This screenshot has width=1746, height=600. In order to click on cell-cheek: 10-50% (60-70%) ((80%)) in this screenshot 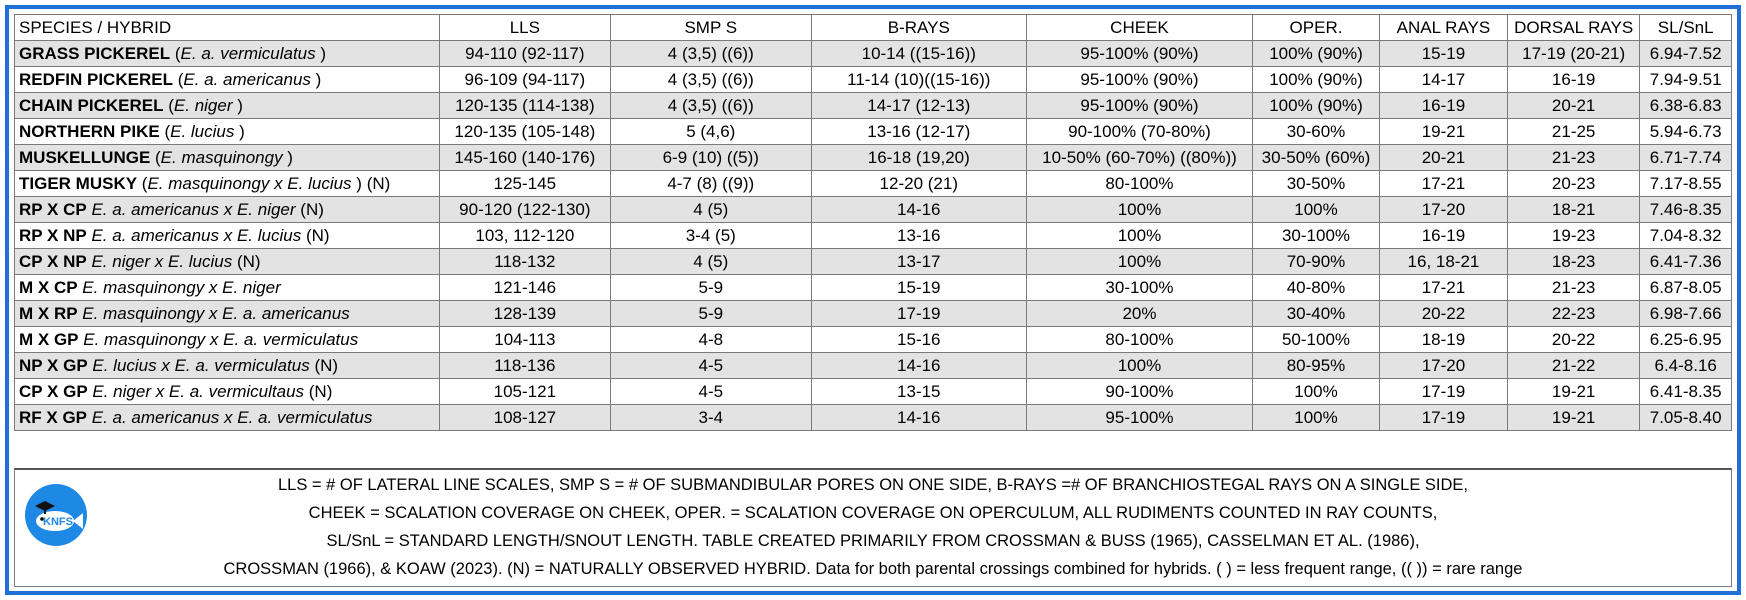, I will do `click(1139, 157)`.